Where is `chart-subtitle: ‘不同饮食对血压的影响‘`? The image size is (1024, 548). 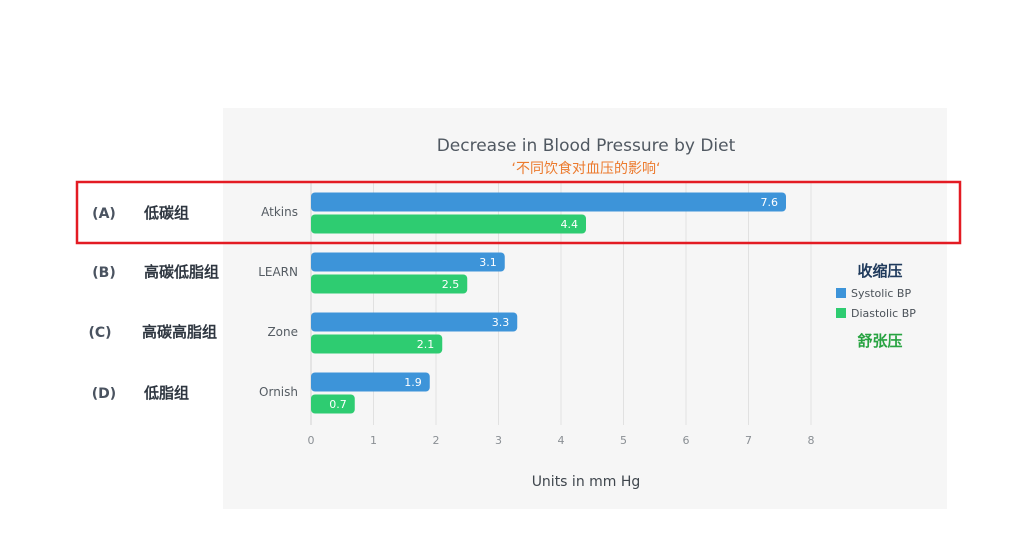
chart-subtitle: ‘不同饮食对血压的影响‘ is located at coordinates (586, 168).